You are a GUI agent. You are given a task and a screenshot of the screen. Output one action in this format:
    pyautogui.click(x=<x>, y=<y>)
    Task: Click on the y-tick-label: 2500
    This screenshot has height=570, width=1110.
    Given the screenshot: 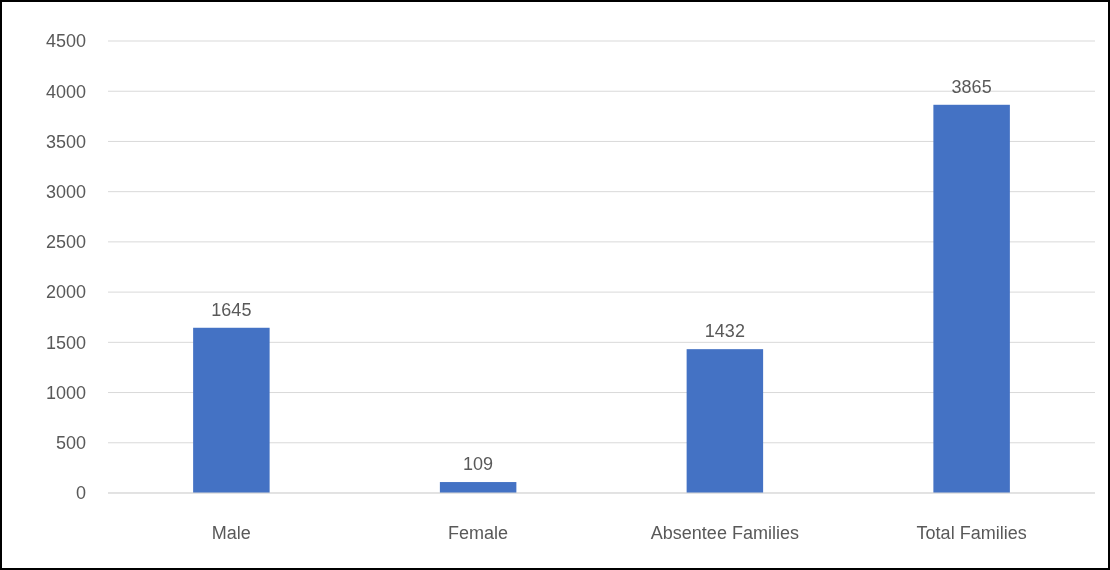 What is the action you would take?
    pyautogui.click(x=65, y=242)
    